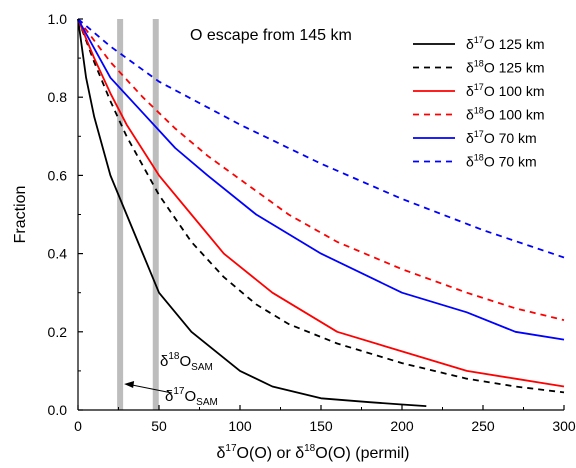 The image size is (576, 468). What do you see at coordinates (58, 410) in the screenshot?
I see `y-tick-label: 0.0` at bounding box center [58, 410].